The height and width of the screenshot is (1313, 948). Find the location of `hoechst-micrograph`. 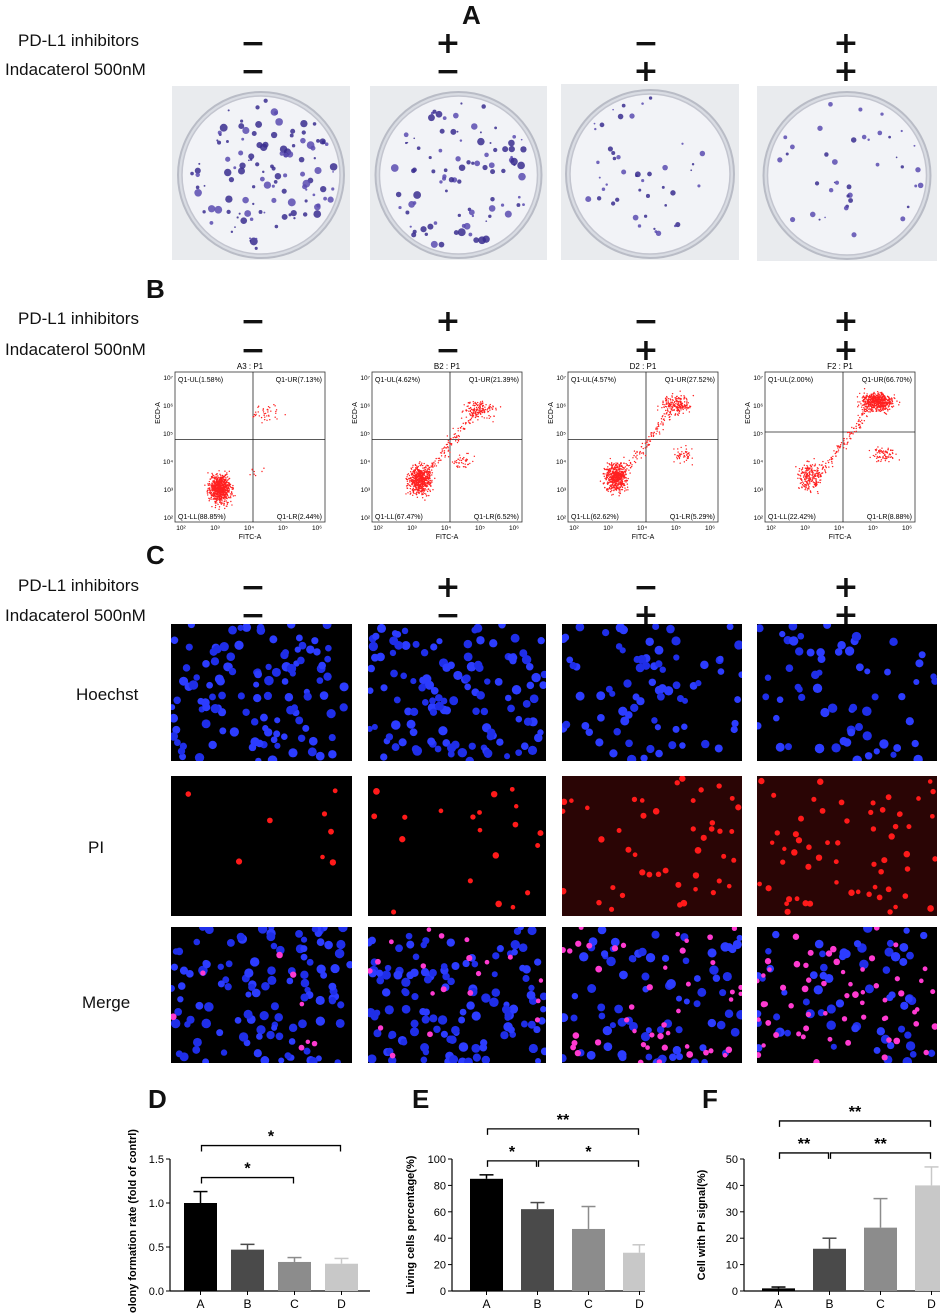

hoechst-micrograph is located at coordinates (652, 692).